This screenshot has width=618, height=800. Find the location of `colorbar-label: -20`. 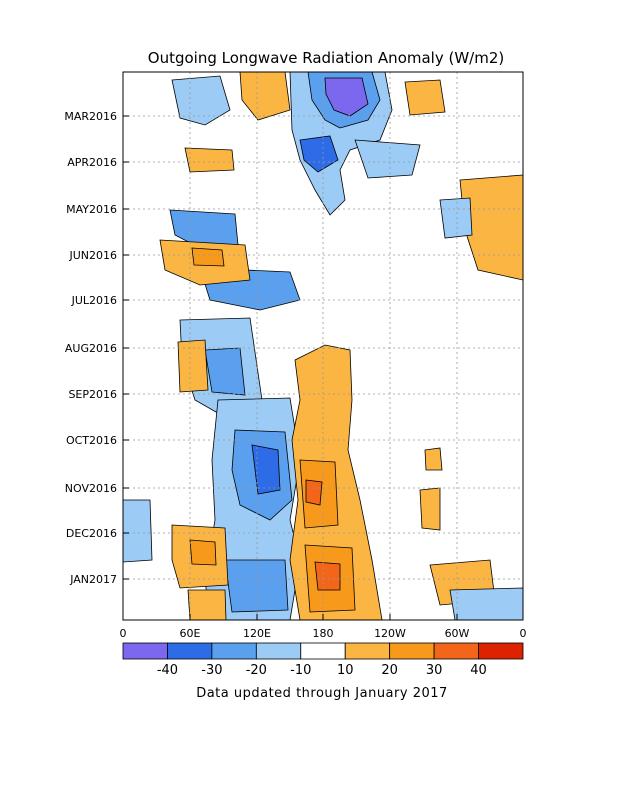

colorbar-label: -20 is located at coordinates (256, 670).